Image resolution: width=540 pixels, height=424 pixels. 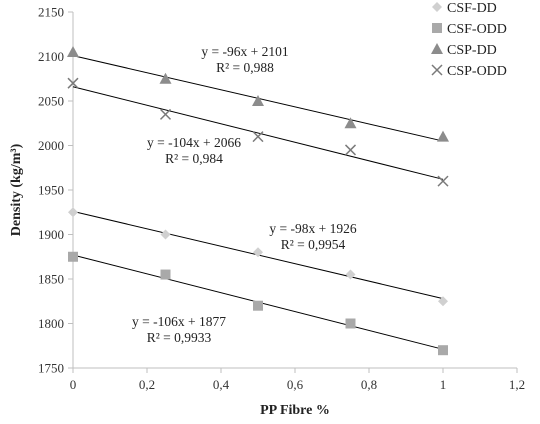 What do you see at coordinates (73, 384) in the screenshot?
I see `x-tick-label: 0` at bounding box center [73, 384].